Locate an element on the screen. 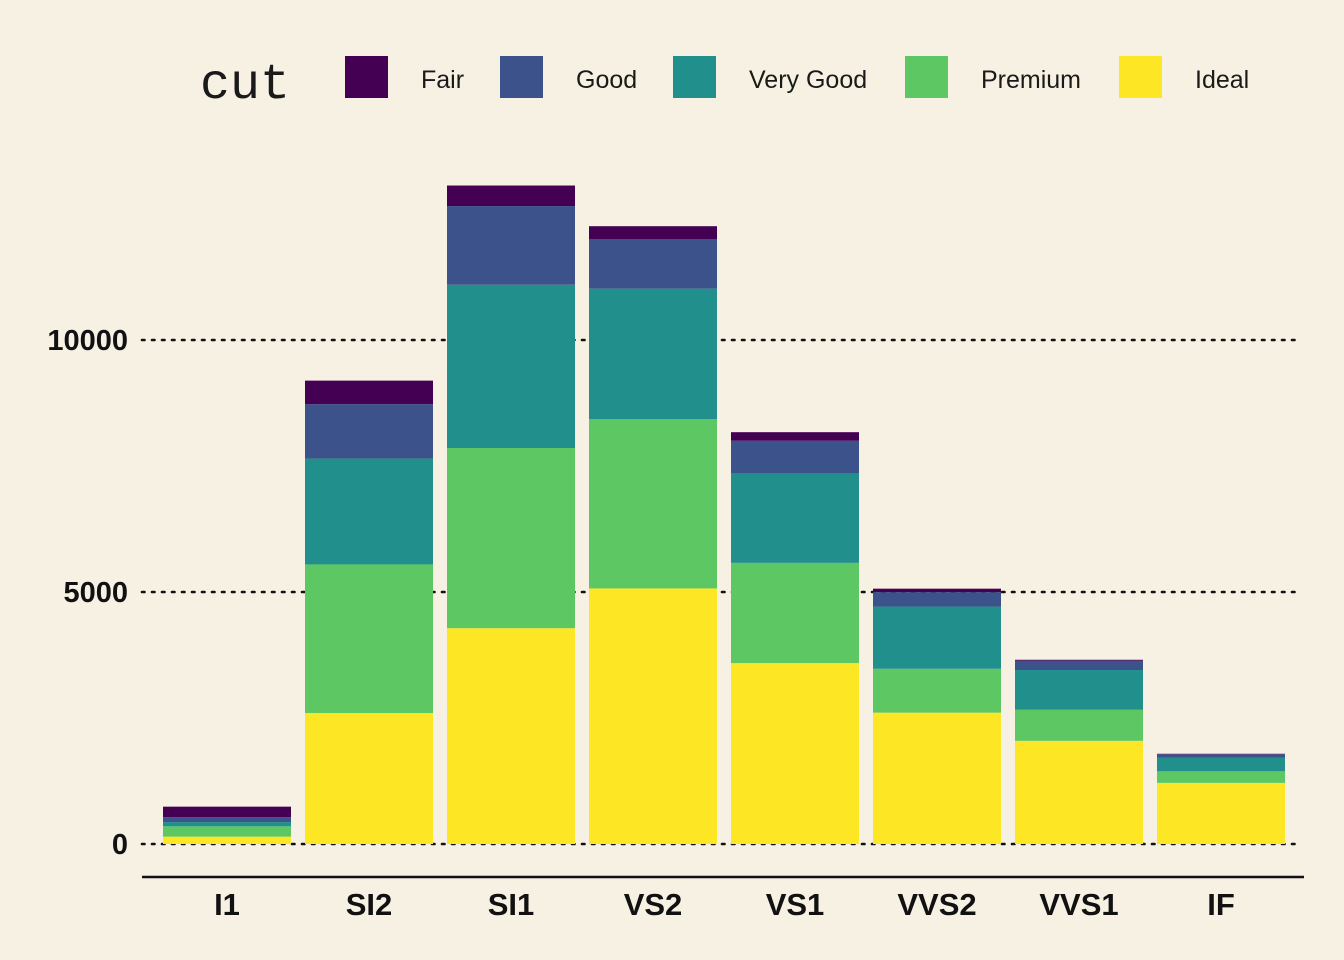 The height and width of the screenshot is (960, 1344). bar-vs1-good is located at coordinates (795, 457).